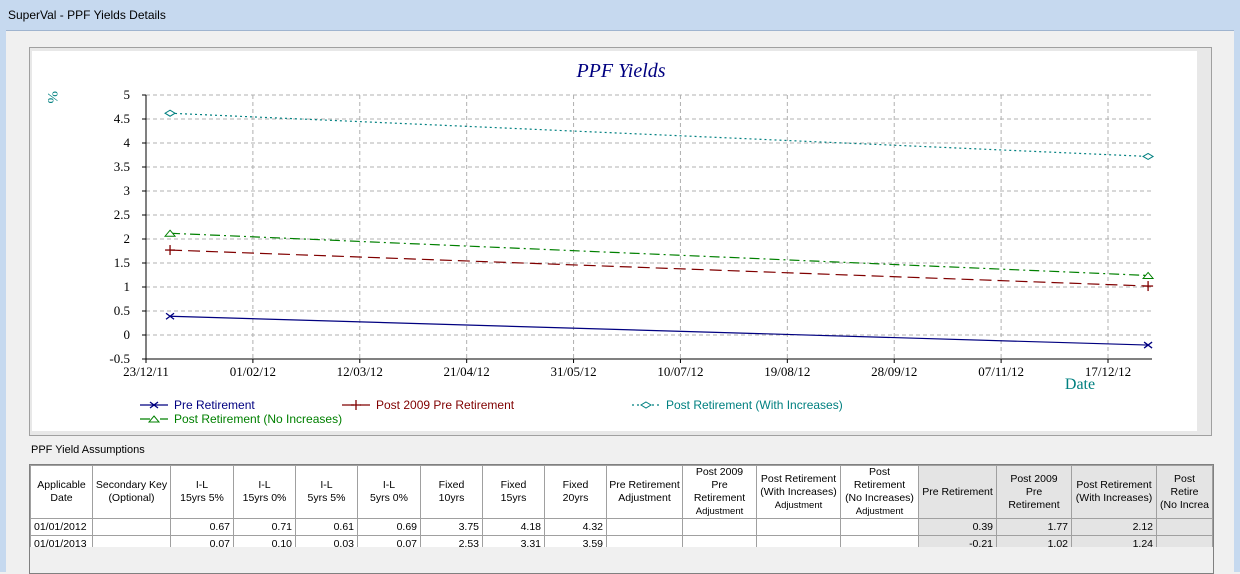 The image size is (1240, 574). I want to click on column-header-line: 5yrs 0%, so click(389, 498).